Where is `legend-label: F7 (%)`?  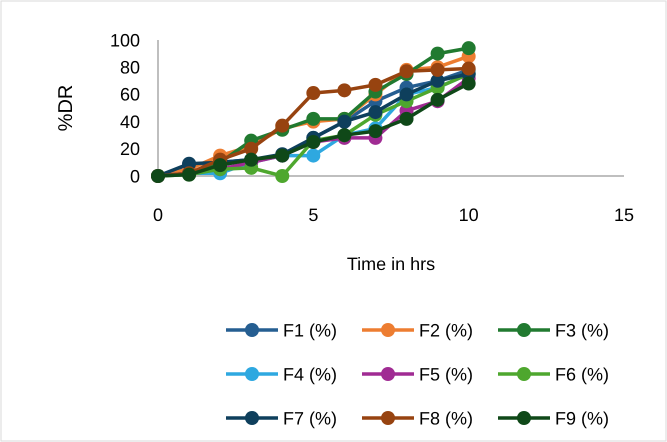 legend-label: F7 (%) is located at coordinates (310, 418).